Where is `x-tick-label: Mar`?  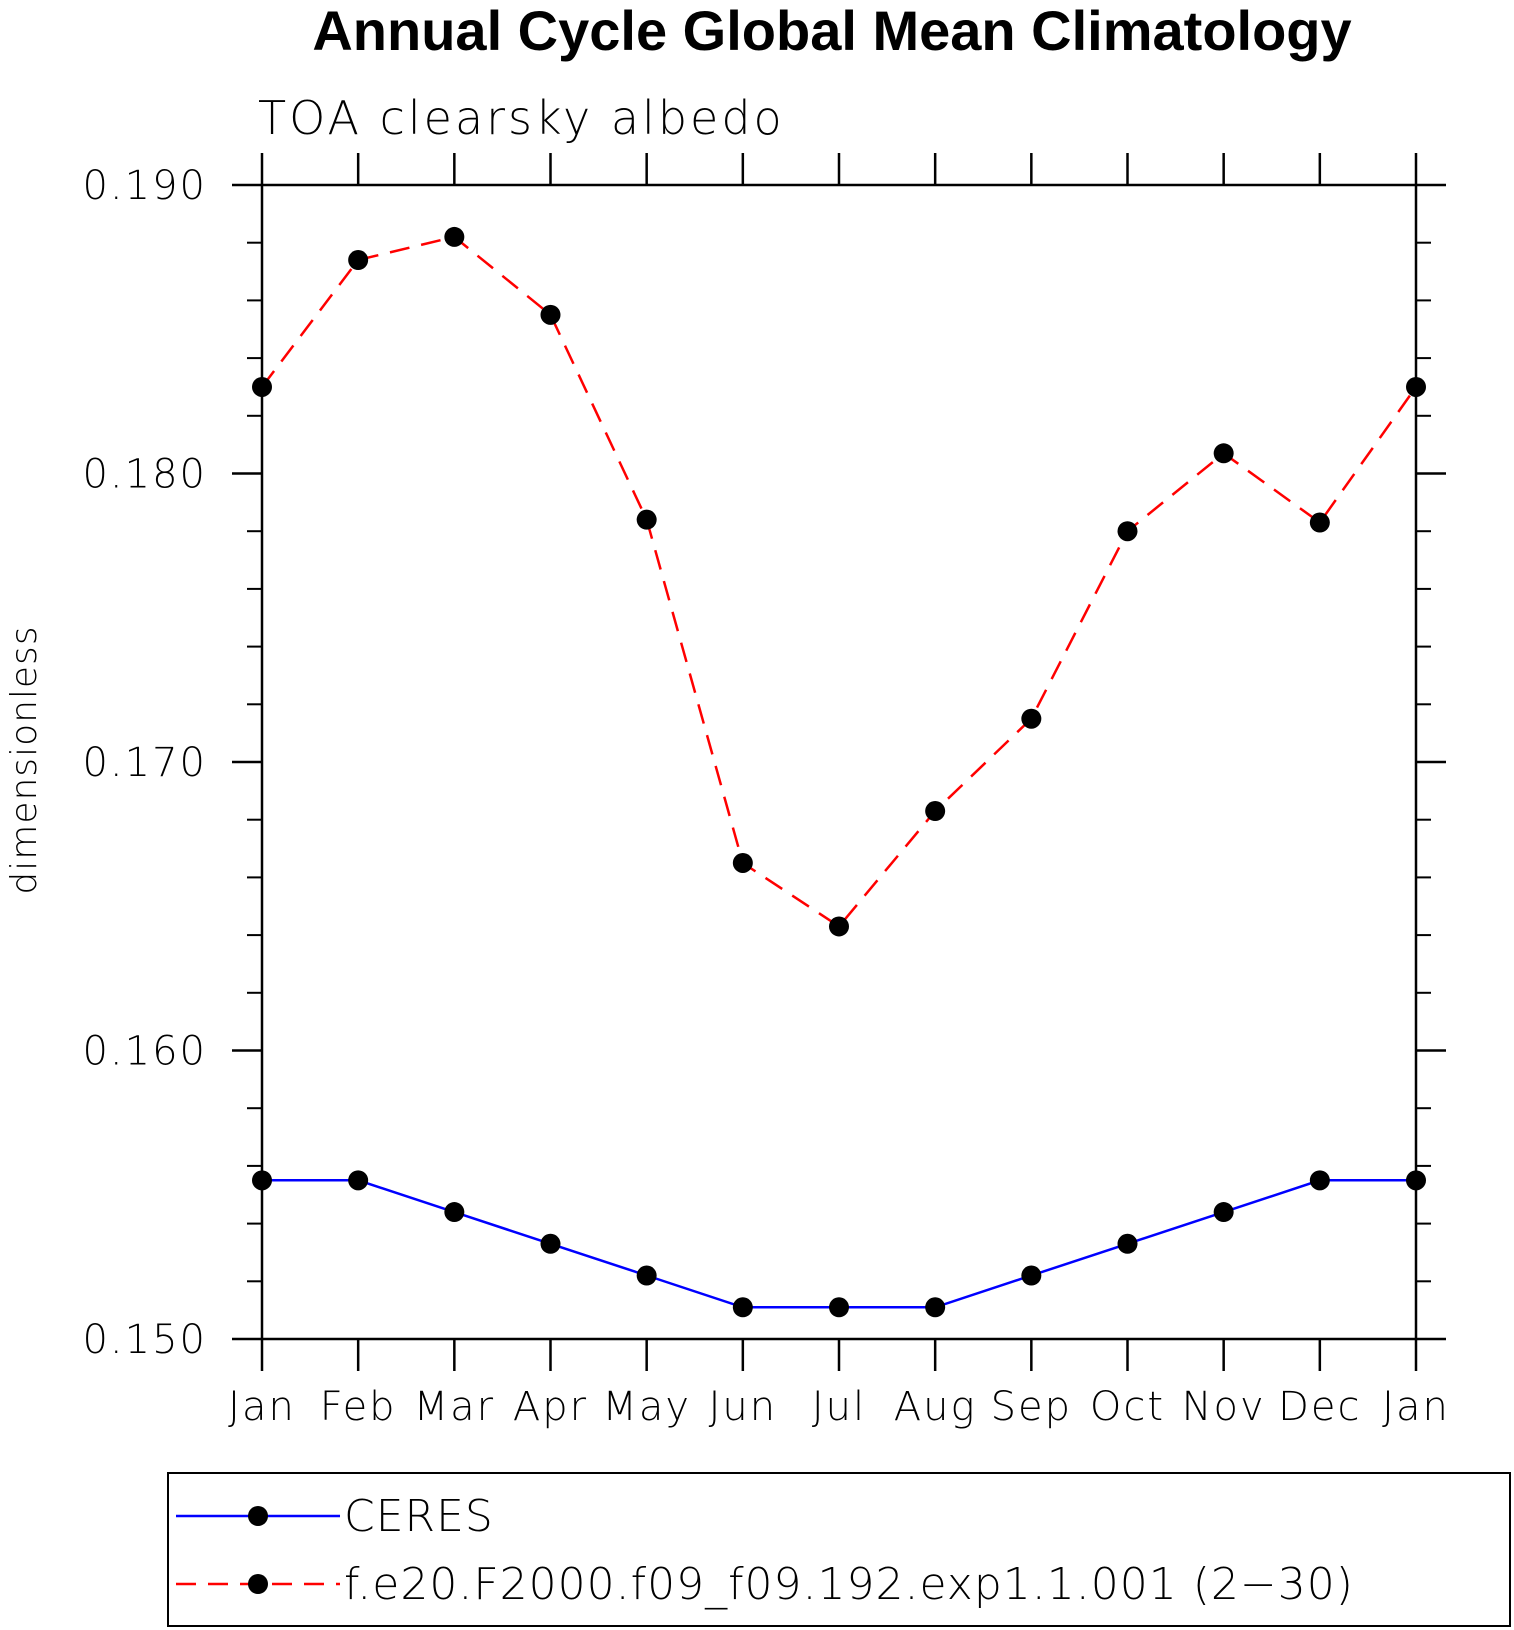
x-tick-label: Mar is located at coordinates (454, 1407).